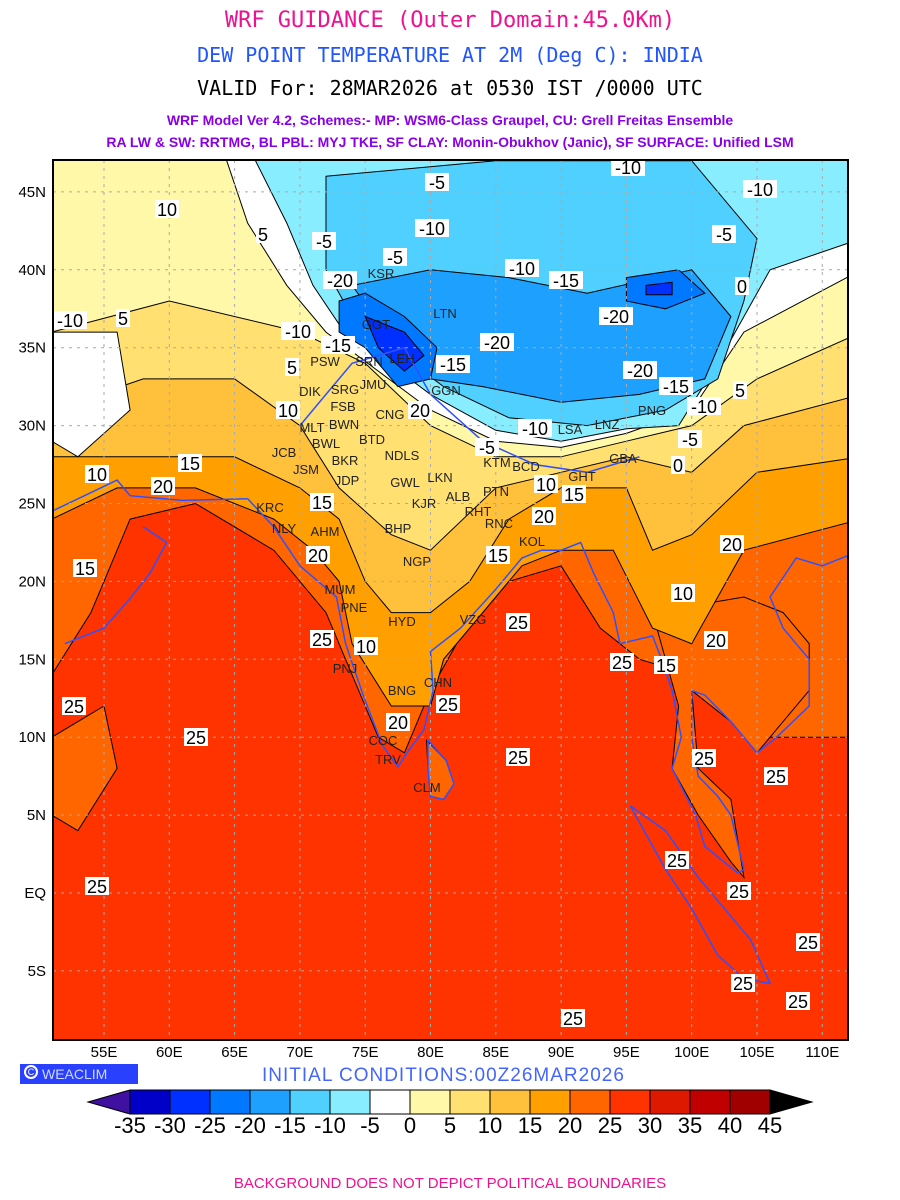 The height and width of the screenshot is (1200, 900). I want to click on colorbar-label: 35, so click(690, 1125).